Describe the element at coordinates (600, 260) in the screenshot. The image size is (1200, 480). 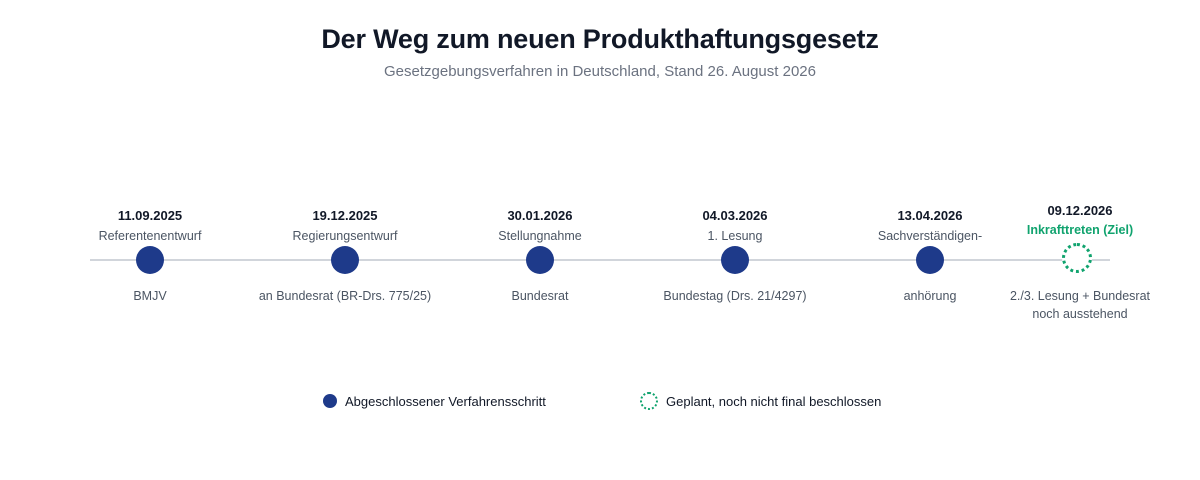
I see `timeline-line` at that location.